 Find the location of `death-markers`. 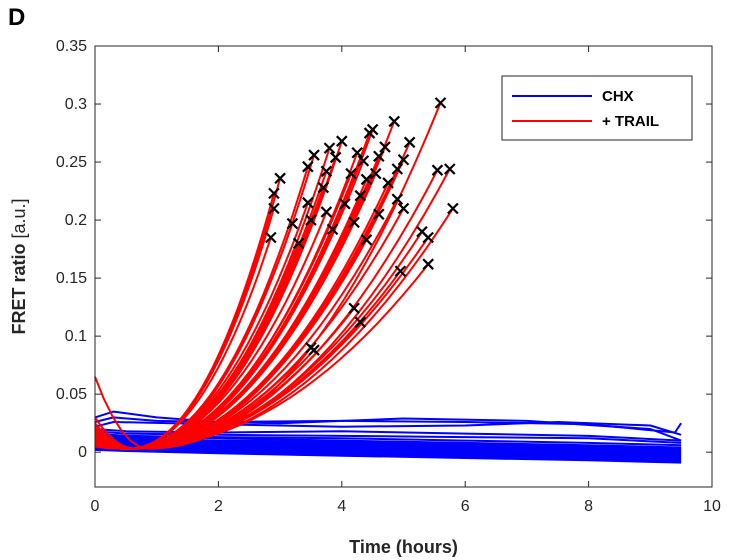

death-markers is located at coordinates (362, 226).